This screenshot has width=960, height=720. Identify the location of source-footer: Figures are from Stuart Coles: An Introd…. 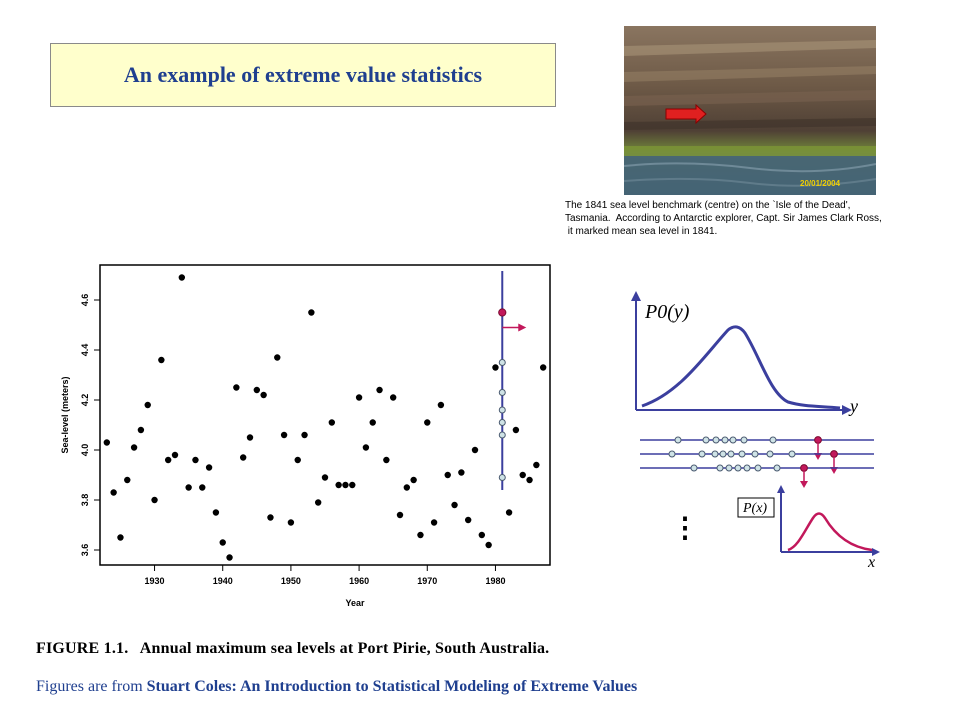
(336, 687).